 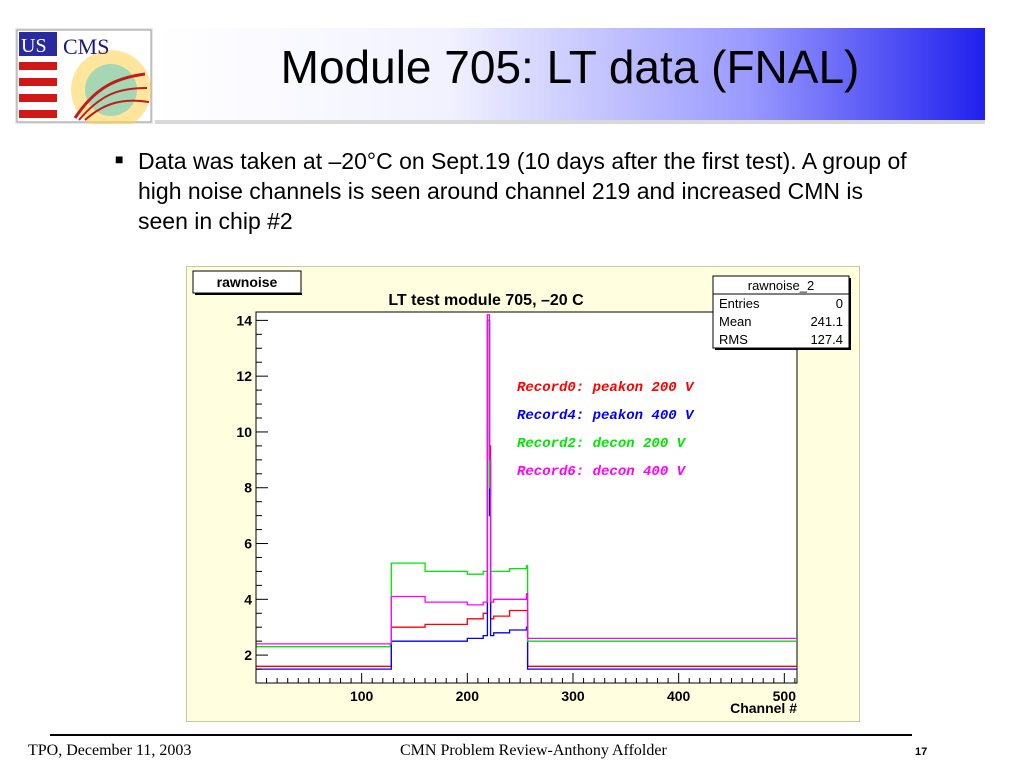 What do you see at coordinates (248, 599) in the screenshot?
I see `y-tick-label-1: 4` at bounding box center [248, 599].